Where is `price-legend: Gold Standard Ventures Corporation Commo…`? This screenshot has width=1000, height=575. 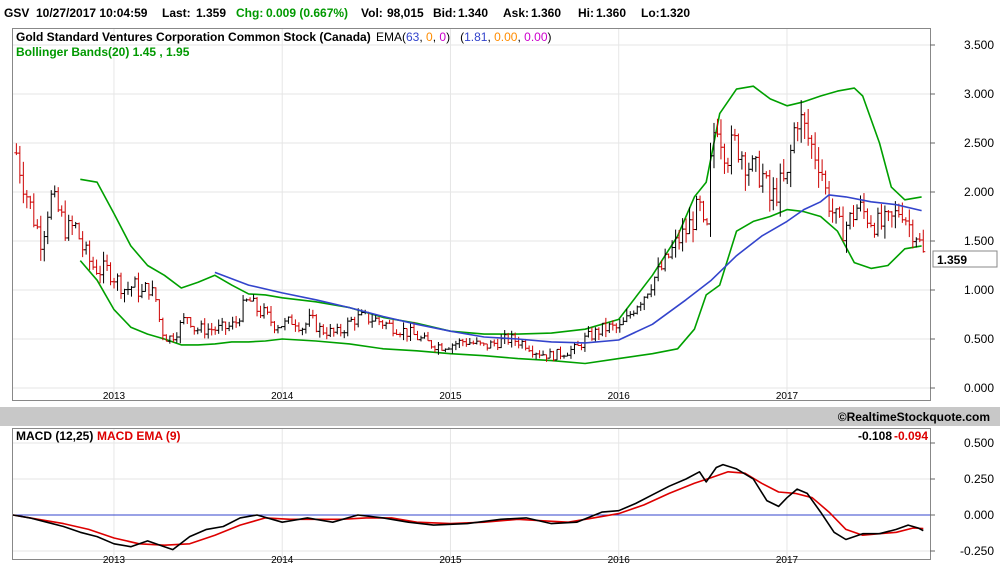 price-legend: Gold Standard Ventures Corporation Commo… is located at coordinates (284, 44).